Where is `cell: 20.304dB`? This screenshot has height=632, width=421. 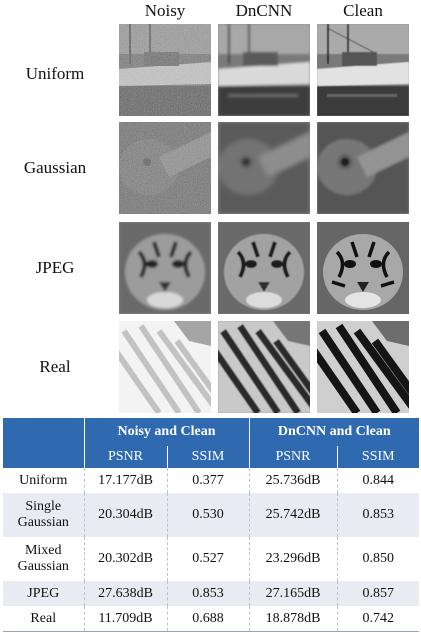 cell: 20.304dB is located at coordinates (125, 515).